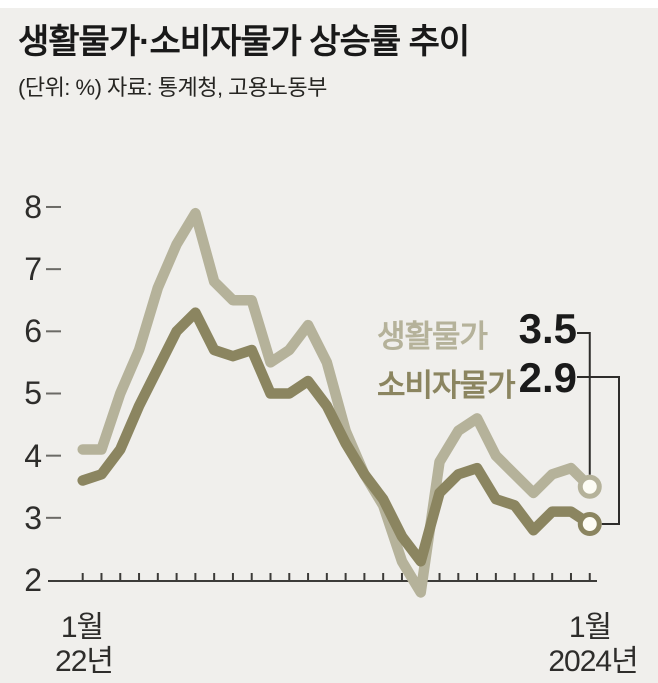 This screenshot has width=658, height=683. Describe the element at coordinates (589, 486) in the screenshot. I see `living-price-endpoint-marker` at that location.